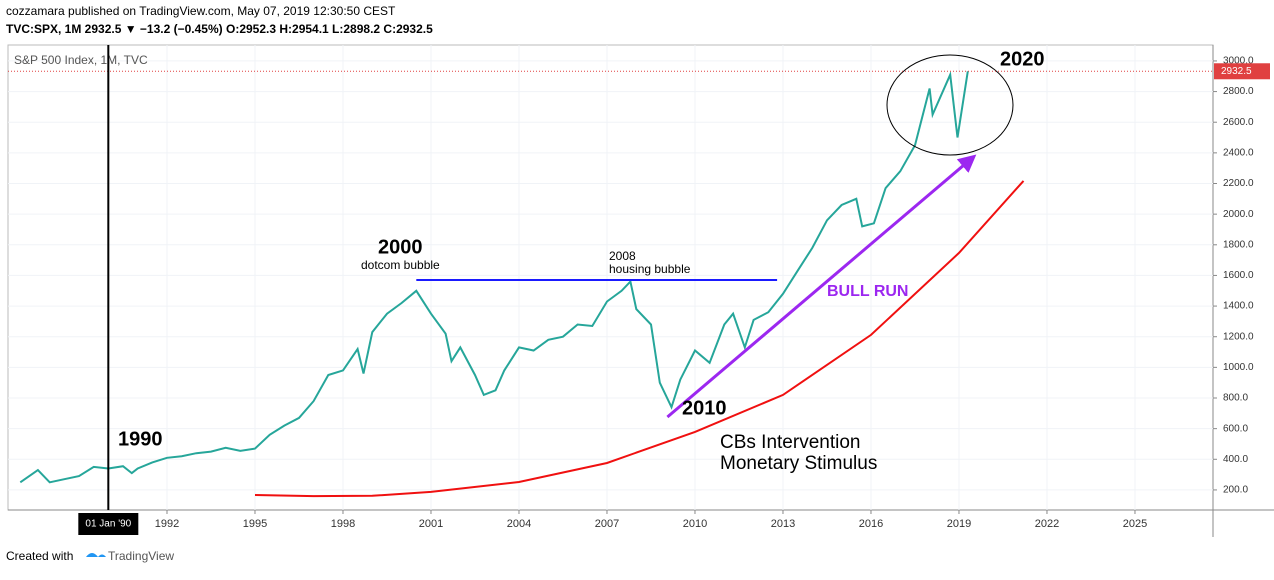  Describe the element at coordinates (622, 256) in the screenshot. I see `annotation: 2008` at that location.